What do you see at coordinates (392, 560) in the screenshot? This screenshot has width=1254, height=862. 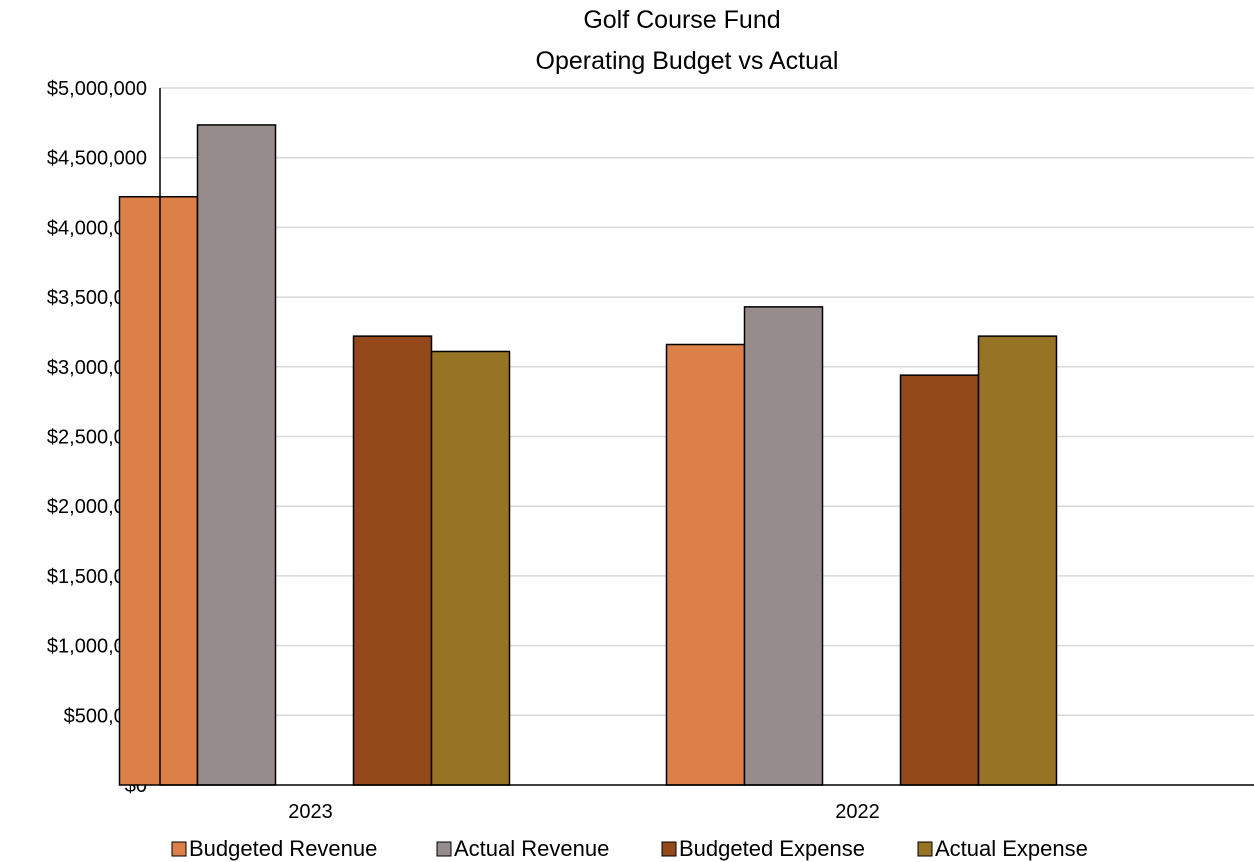 I see `bar-budgeted-expense-2023` at bounding box center [392, 560].